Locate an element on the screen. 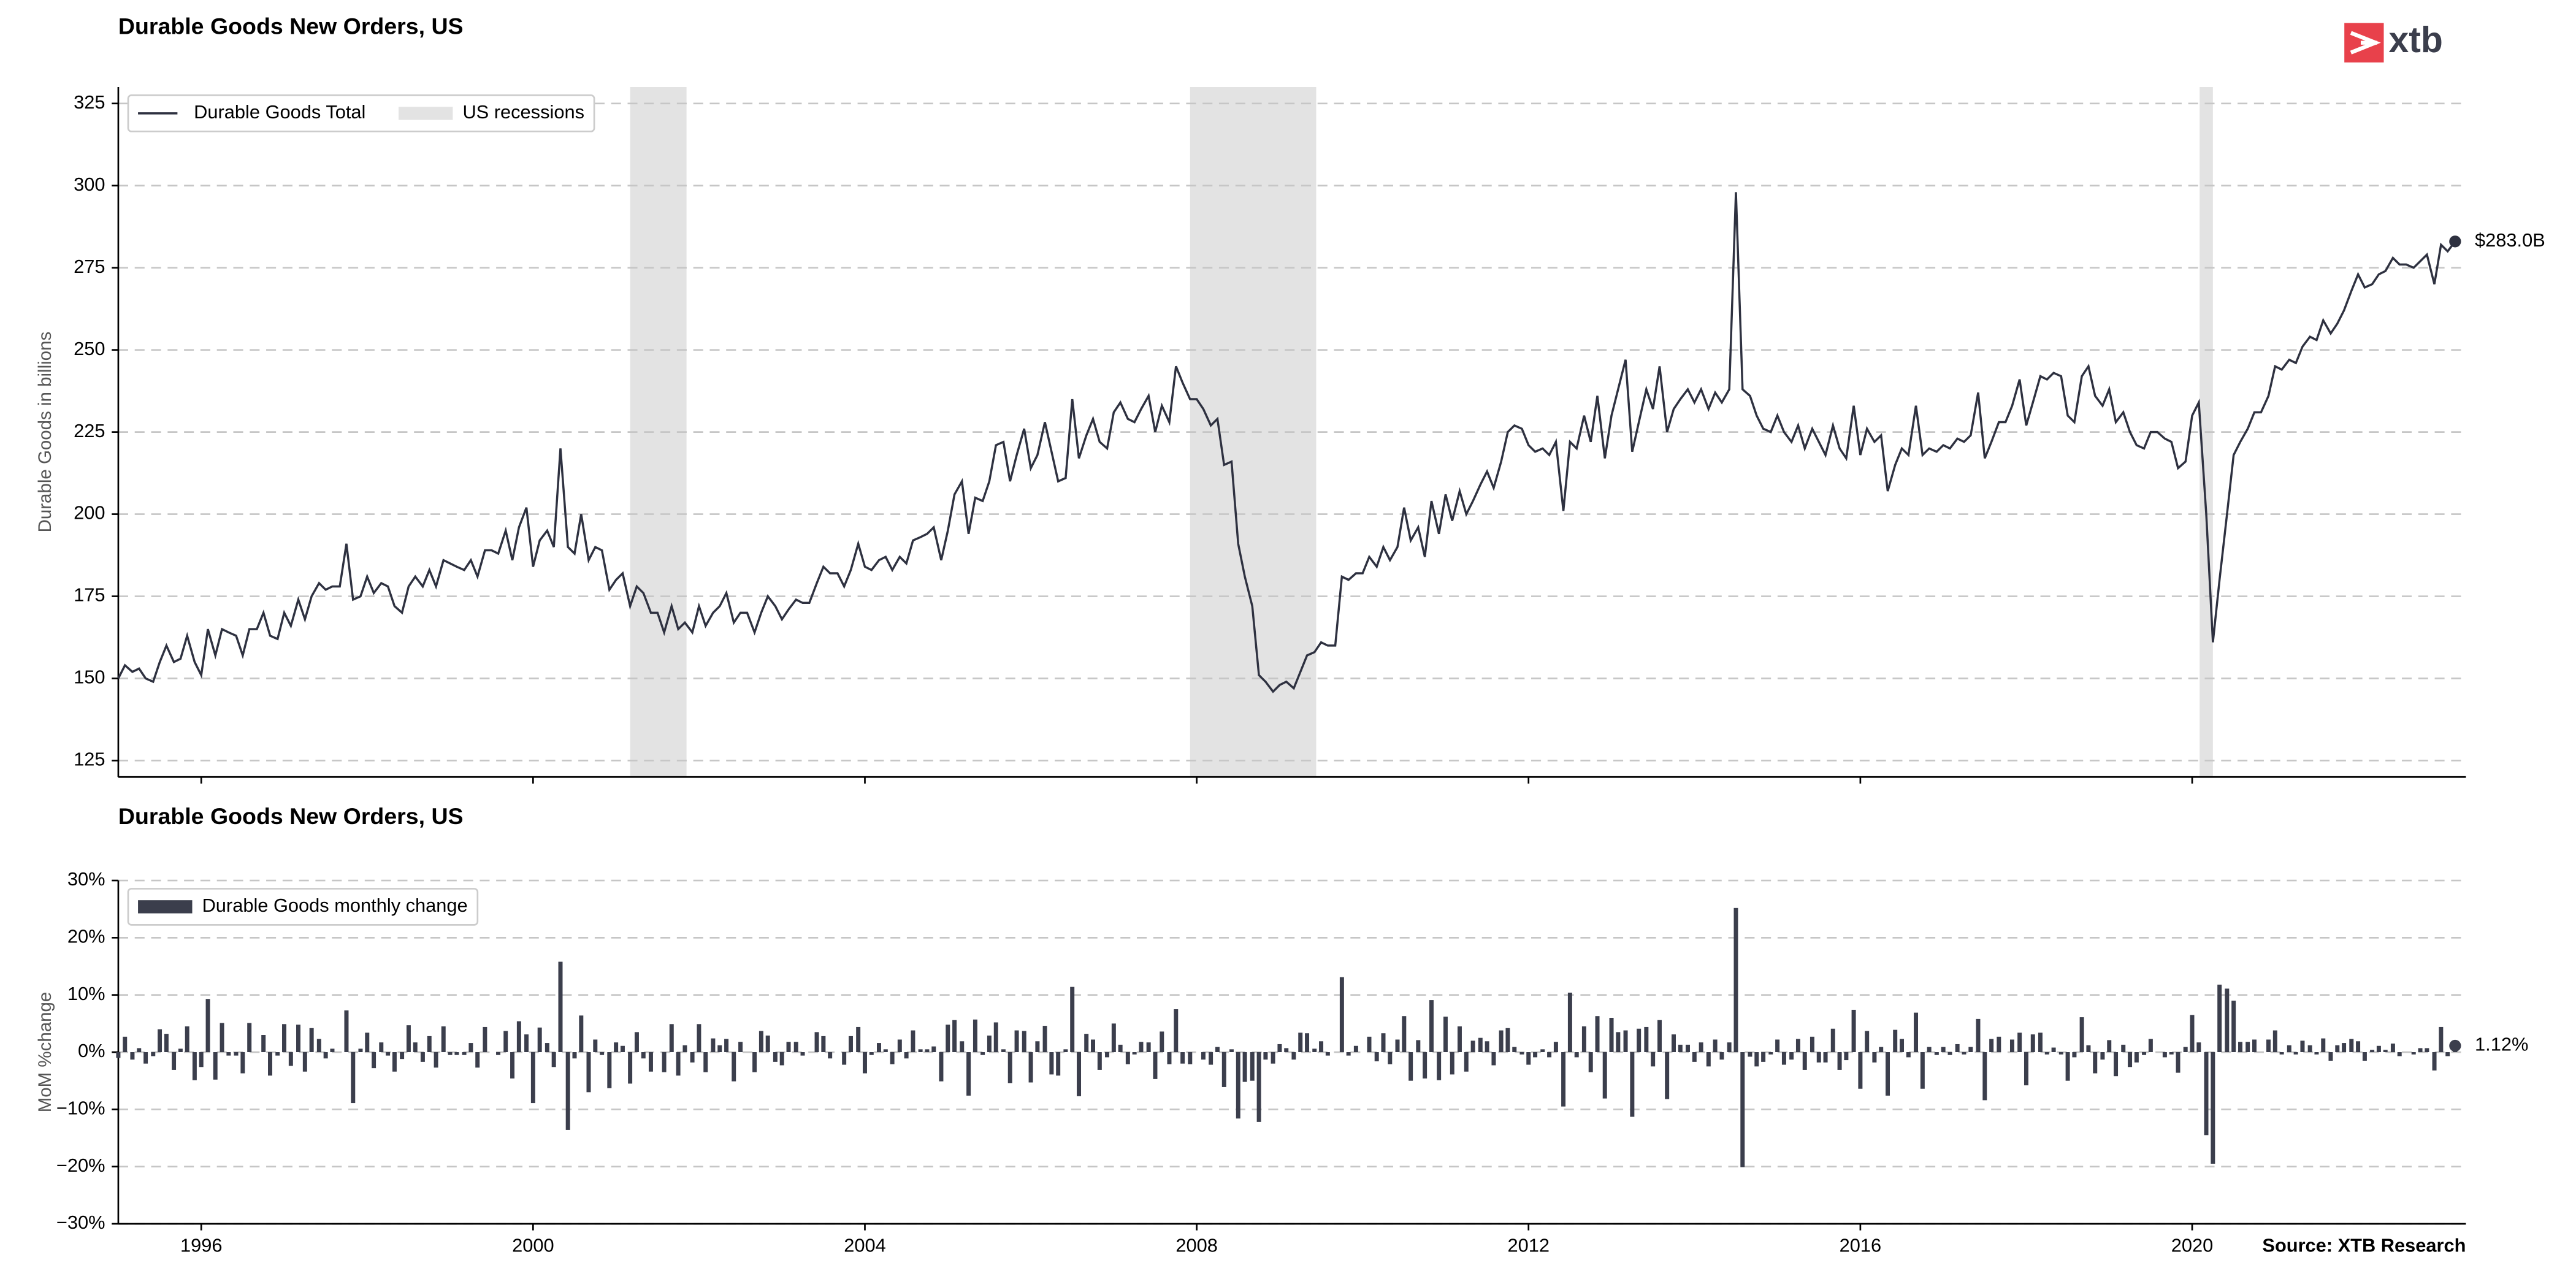  y-axis-label: MoM %change is located at coordinates (45, 1052).